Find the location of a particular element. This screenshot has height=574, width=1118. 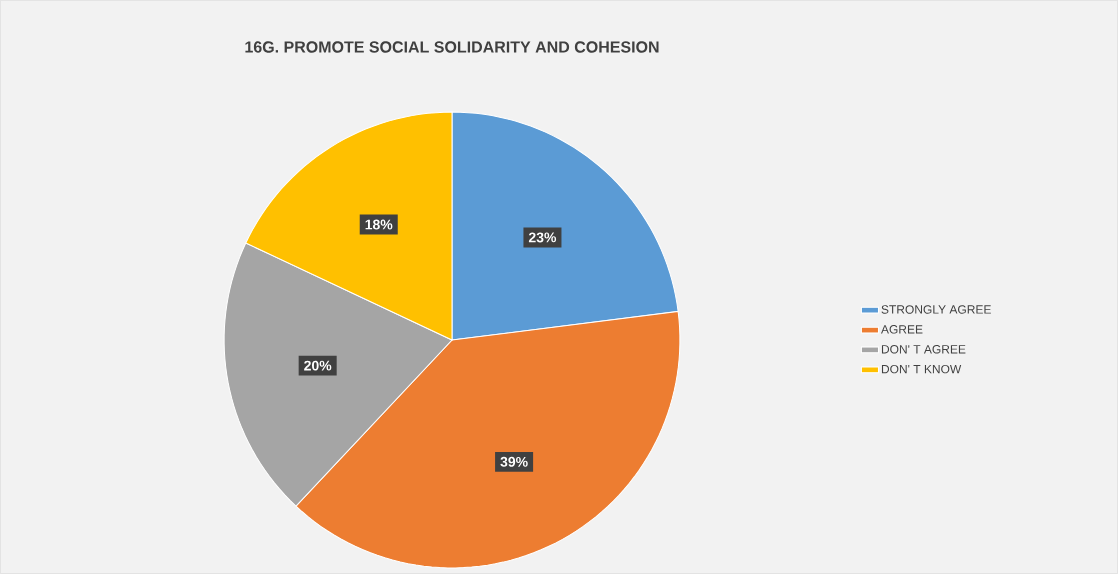

legend-label: DON' T AGREE is located at coordinates (923, 349).